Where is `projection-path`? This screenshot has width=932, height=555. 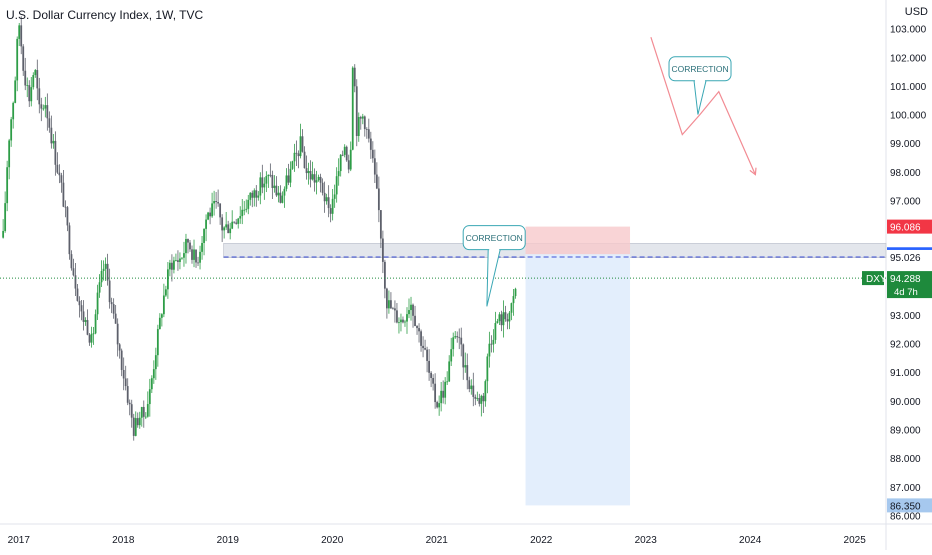 projection-path is located at coordinates (703, 106).